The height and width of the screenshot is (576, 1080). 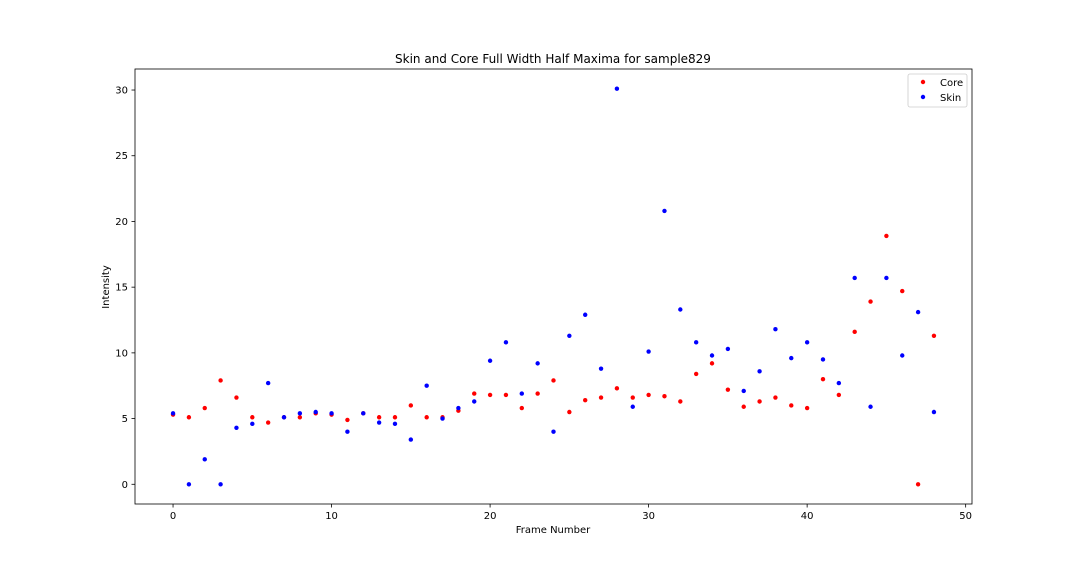 I want to click on y-tick-label: 30, so click(x=121, y=91).